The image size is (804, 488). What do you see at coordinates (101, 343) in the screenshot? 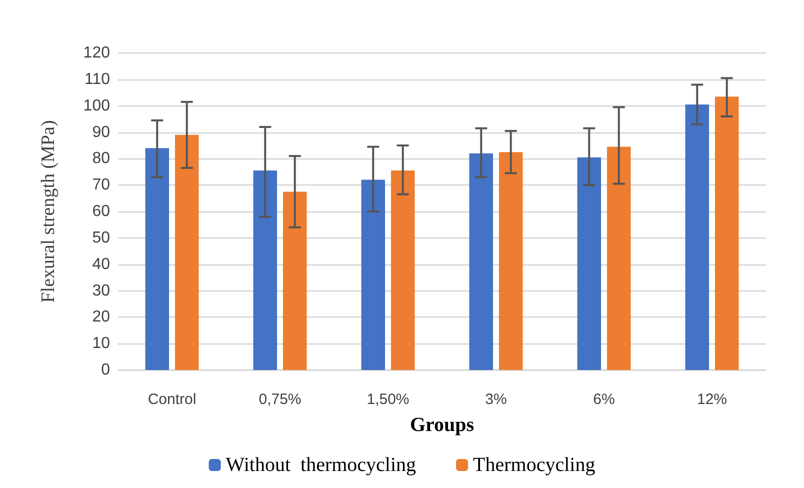
I see `y-tick-label: 10` at bounding box center [101, 343].